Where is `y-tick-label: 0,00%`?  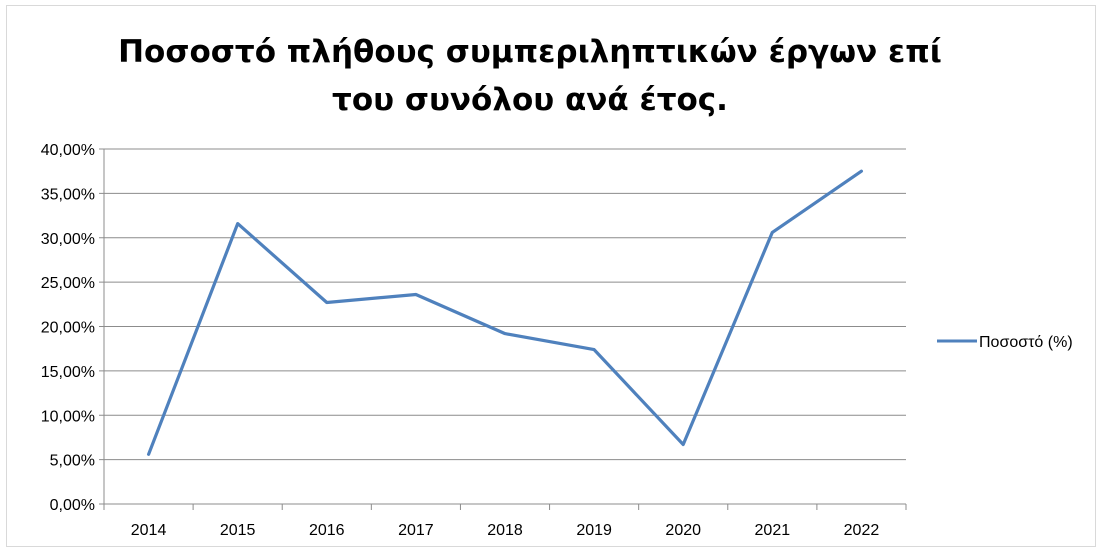 y-tick-label: 0,00% is located at coordinates (72, 505).